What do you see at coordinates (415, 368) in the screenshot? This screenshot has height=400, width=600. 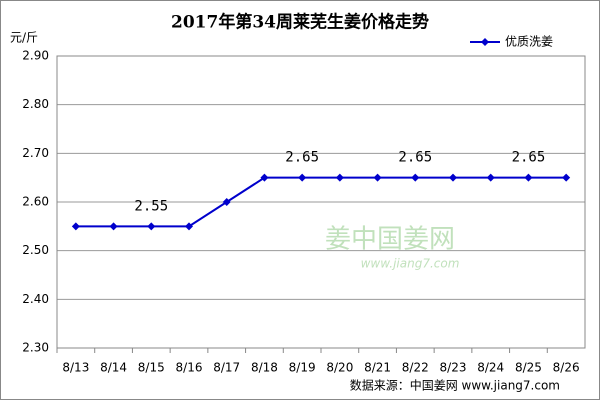 I see `x-tick-label: 8/22` at bounding box center [415, 368].